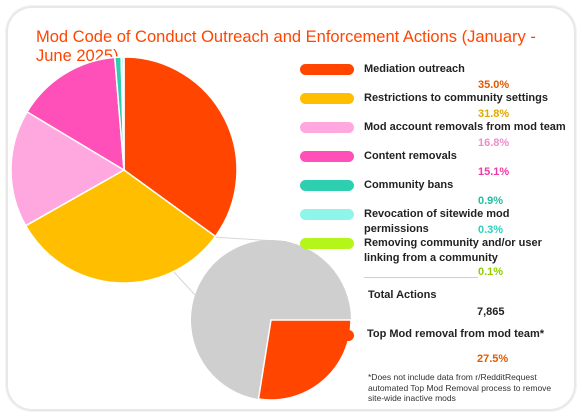  Describe the element at coordinates (491, 230) in the screenshot. I see `legend-value: 0.3%` at that location.